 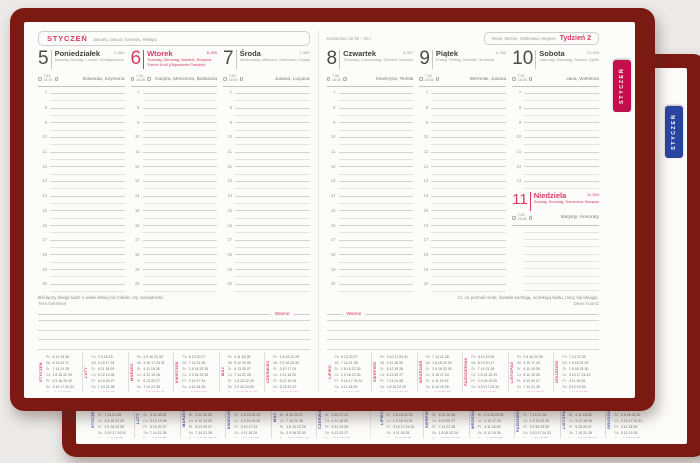 What do you see at coordinates (394, 79) in the screenshot?
I see `name-day-names: Seweryna, Teofila` at bounding box center [394, 79].